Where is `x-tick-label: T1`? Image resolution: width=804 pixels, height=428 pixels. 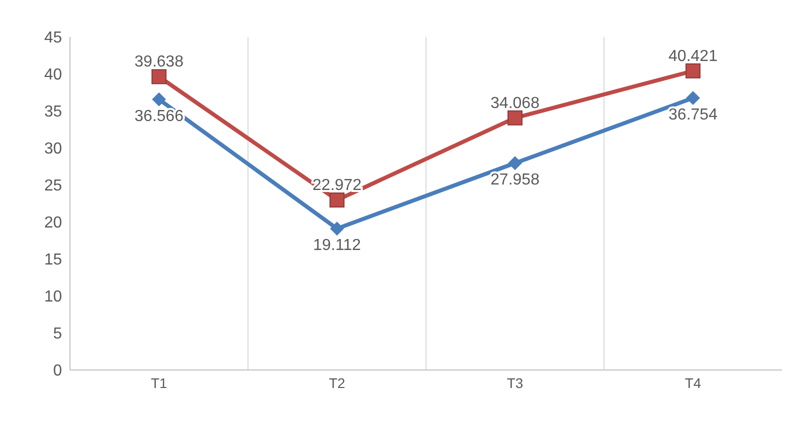
x-tick-label: T1 is located at coordinates (159, 382).